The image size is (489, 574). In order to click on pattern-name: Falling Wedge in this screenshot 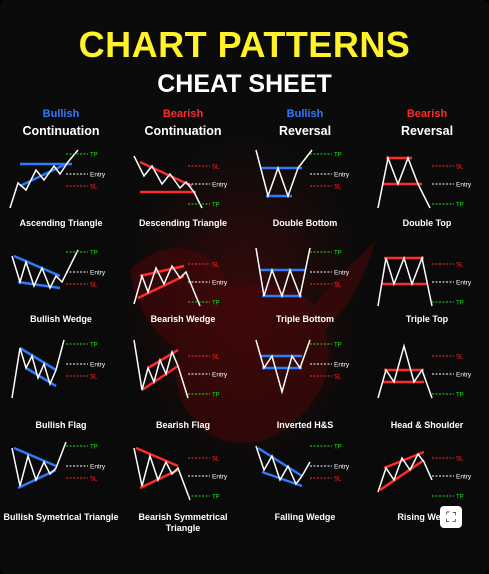, I will do `click(305, 517)`.